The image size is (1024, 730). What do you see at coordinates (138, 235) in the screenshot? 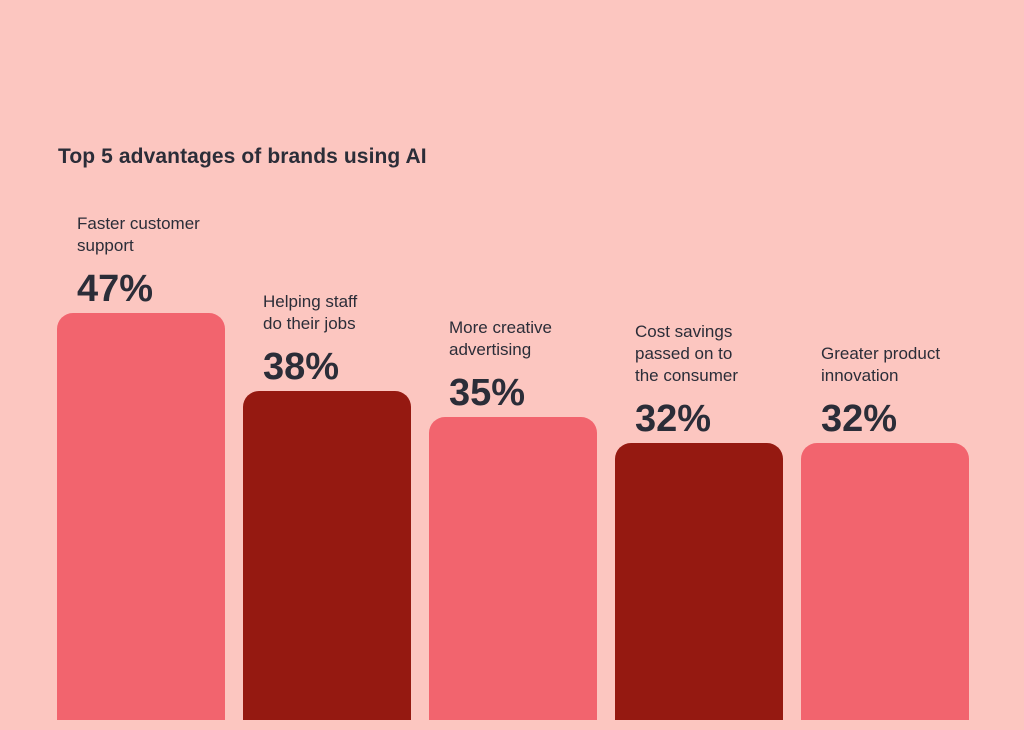
I see `bar-category-label: Faster customer support` at bounding box center [138, 235].